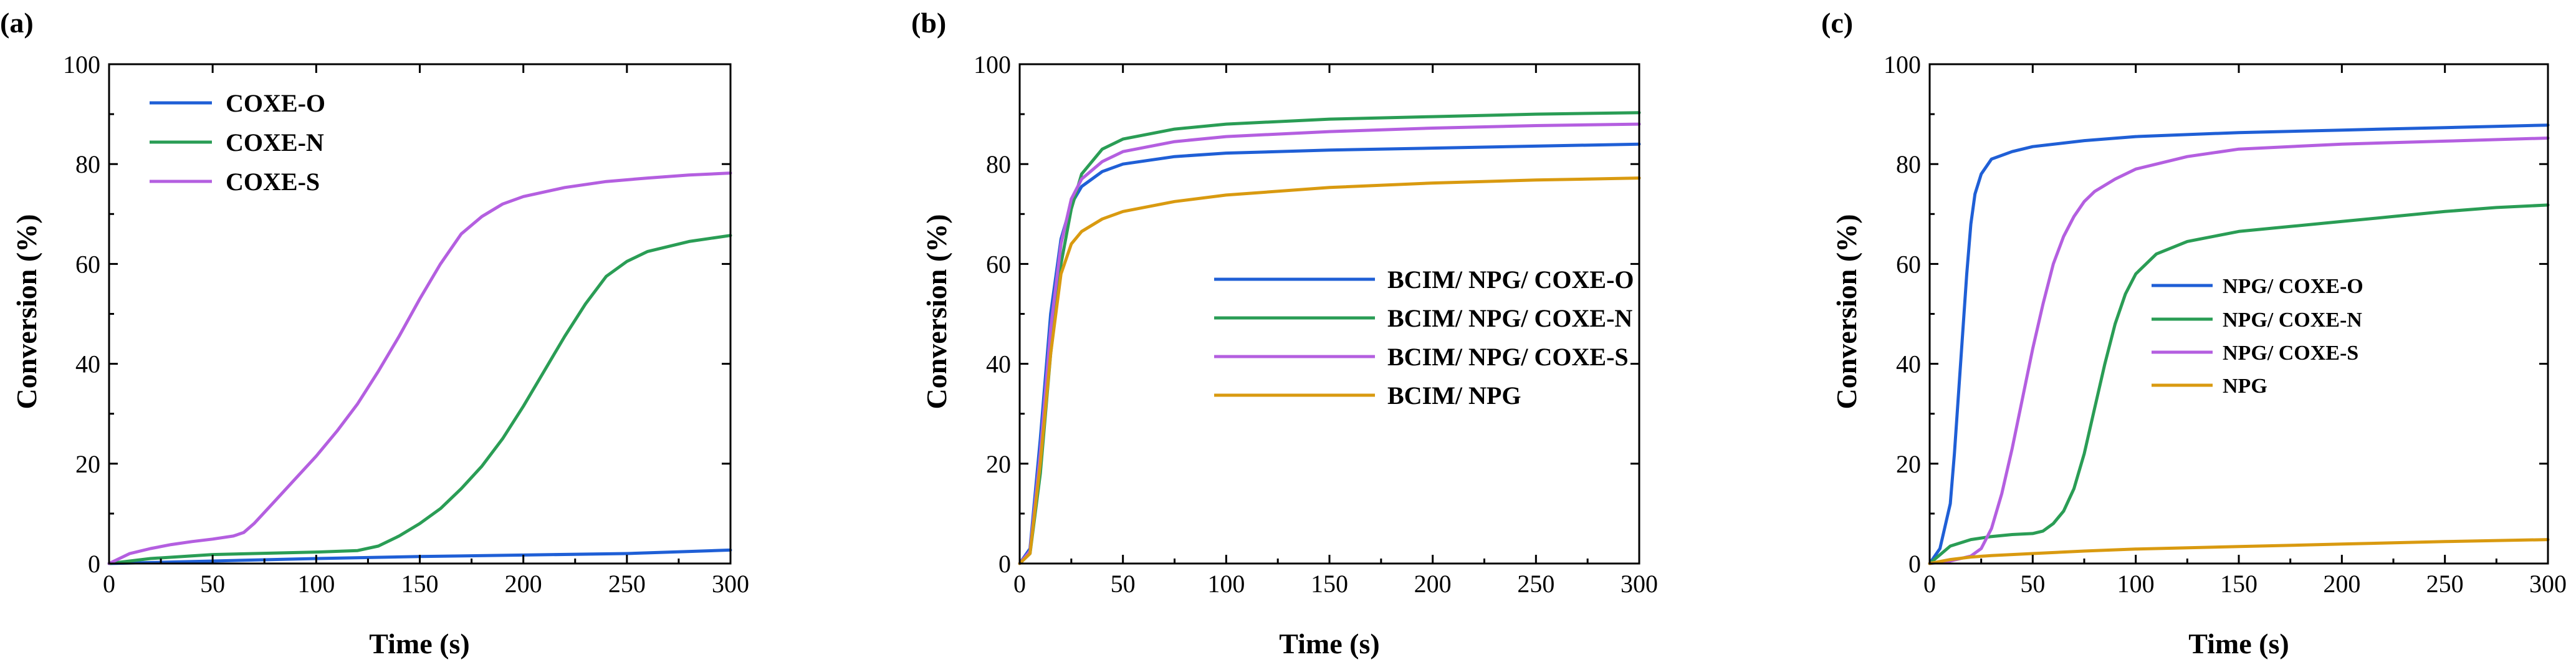  Describe the element at coordinates (1510, 280) in the screenshot. I see `legend-label: BCIM/ NPG/ COXE-O` at that location.